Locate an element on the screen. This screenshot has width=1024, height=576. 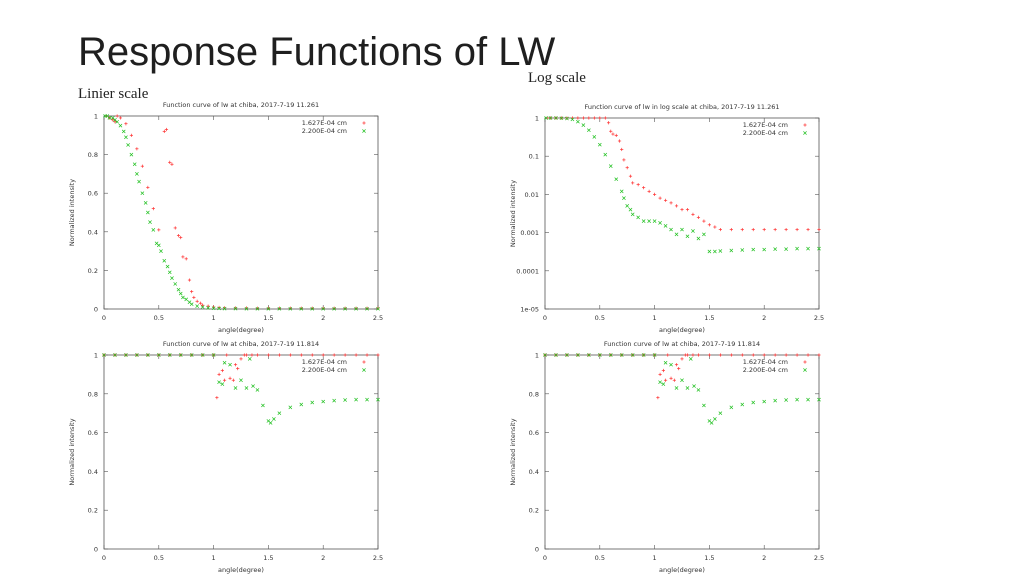
y-tick-label: 0.001 is located at coordinates (529, 233).